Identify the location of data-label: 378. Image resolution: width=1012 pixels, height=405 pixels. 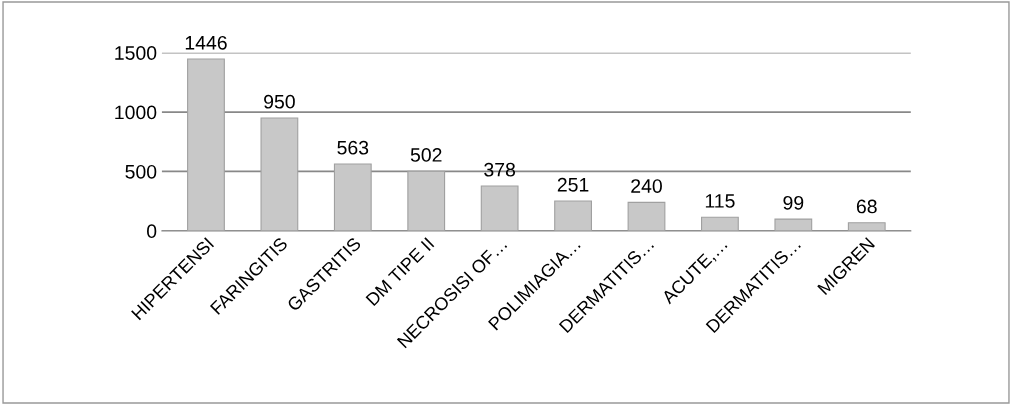
(500, 169).